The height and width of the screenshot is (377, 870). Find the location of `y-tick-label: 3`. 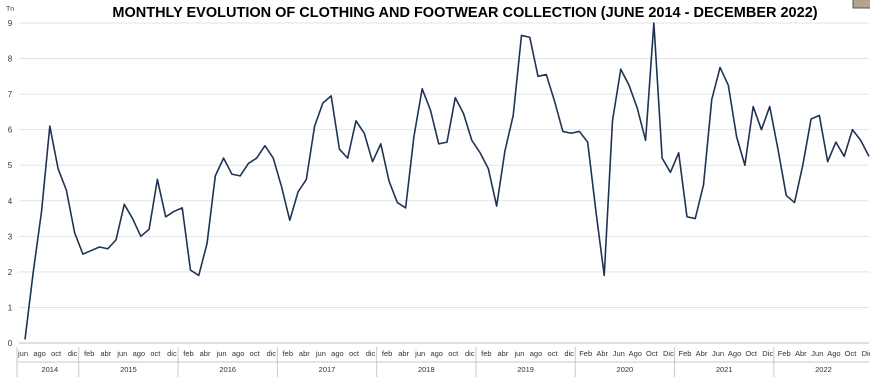

y-tick-label: 3 is located at coordinates (10, 236).